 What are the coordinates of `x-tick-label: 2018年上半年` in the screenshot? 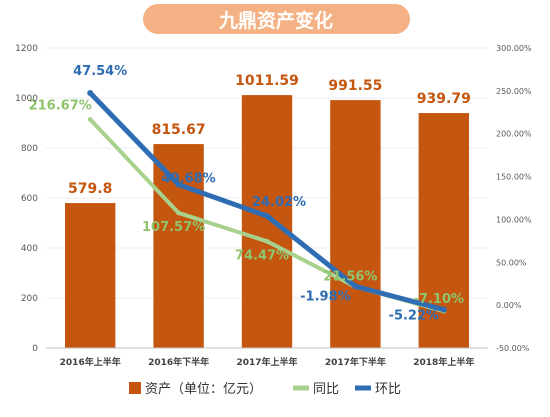 It's located at (443, 362).